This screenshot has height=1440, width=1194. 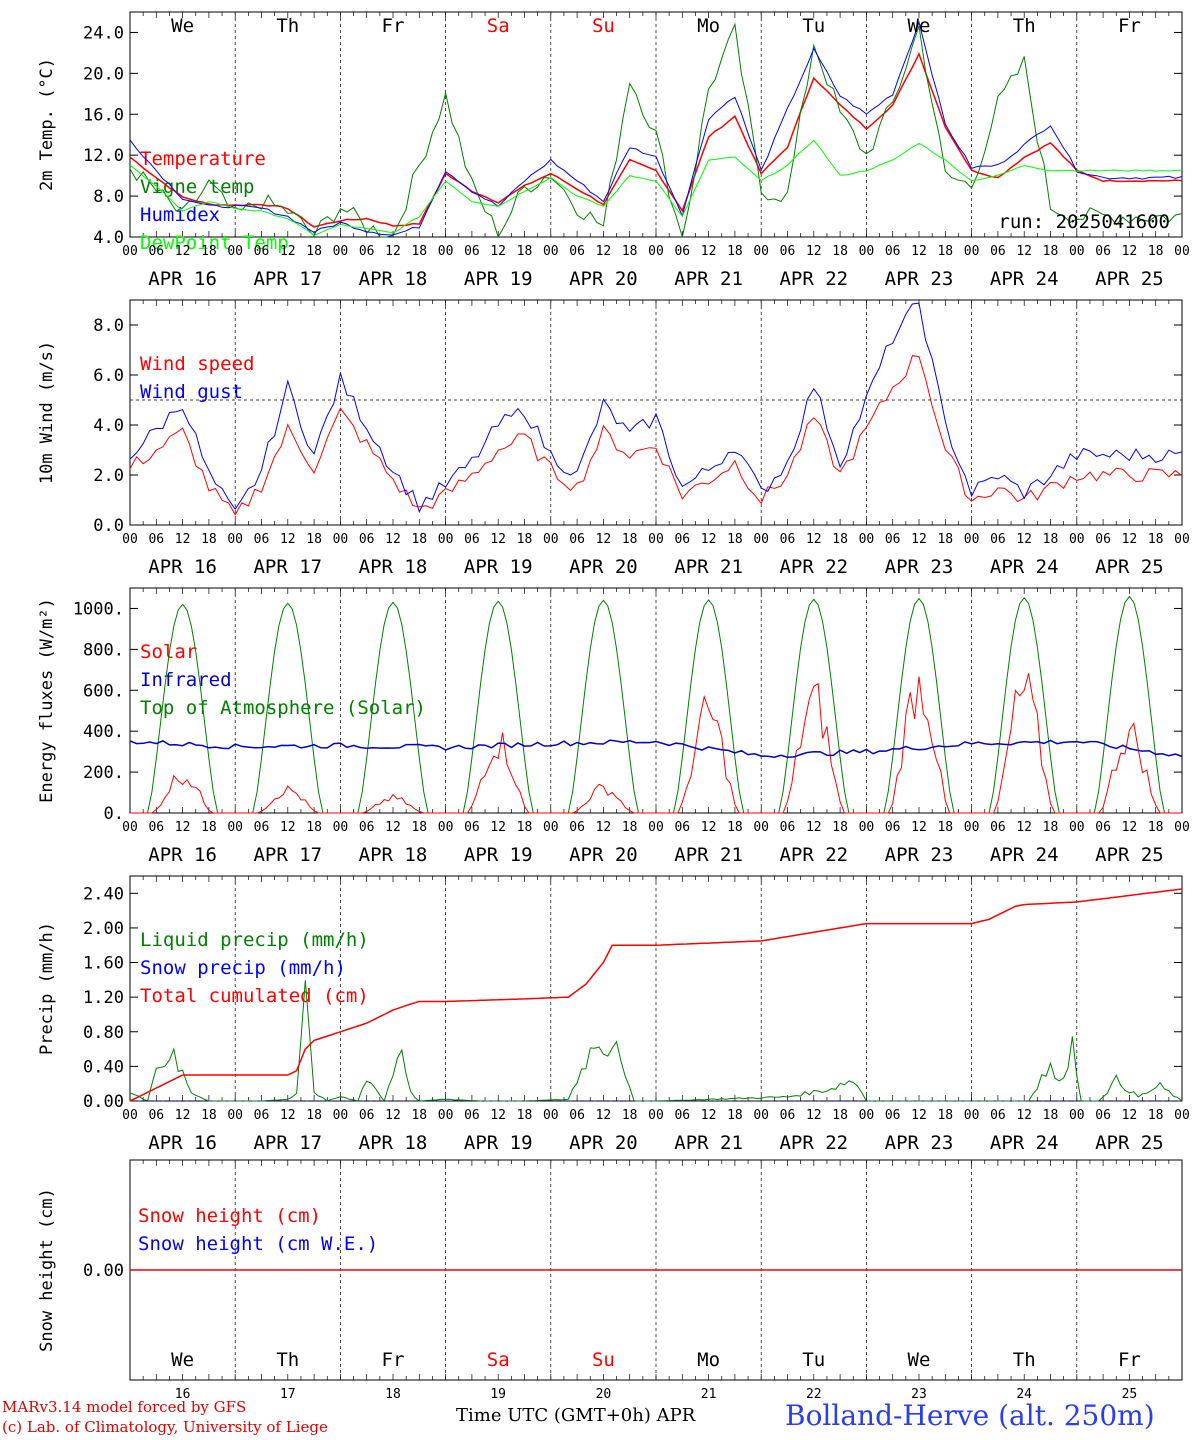 What do you see at coordinates (1024, 1394) in the screenshot?
I see `day-number-label: 24` at bounding box center [1024, 1394].